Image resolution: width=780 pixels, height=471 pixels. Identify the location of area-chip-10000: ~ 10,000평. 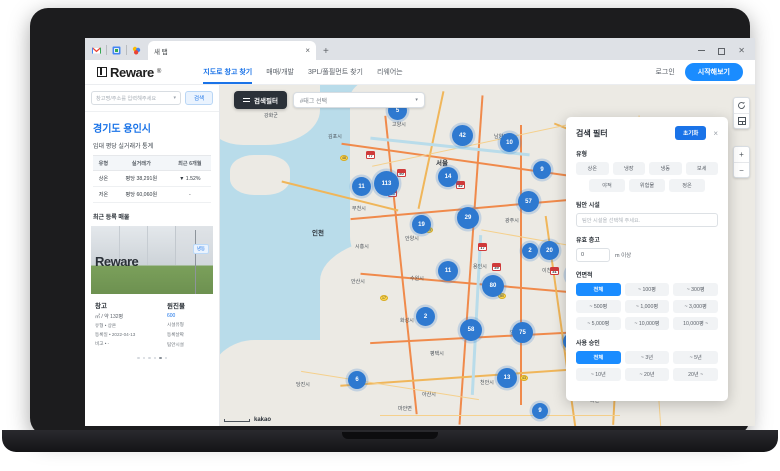
(647, 323).